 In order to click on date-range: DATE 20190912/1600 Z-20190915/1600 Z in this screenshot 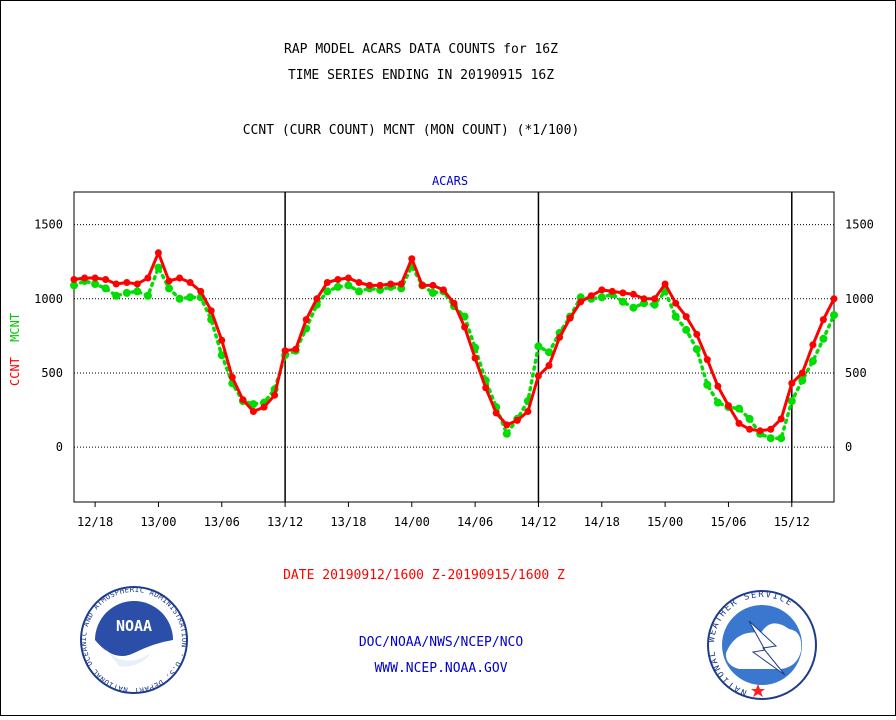, I will do `click(424, 575)`.